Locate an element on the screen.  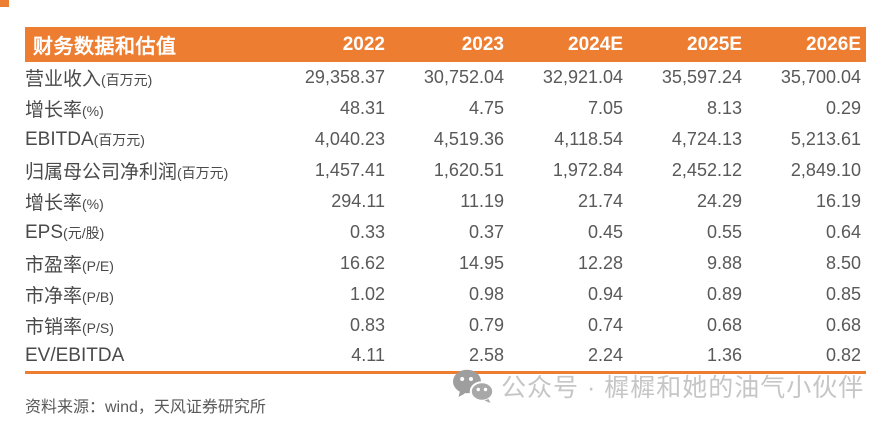
cell-value: 1,457.41 is located at coordinates (349, 170).